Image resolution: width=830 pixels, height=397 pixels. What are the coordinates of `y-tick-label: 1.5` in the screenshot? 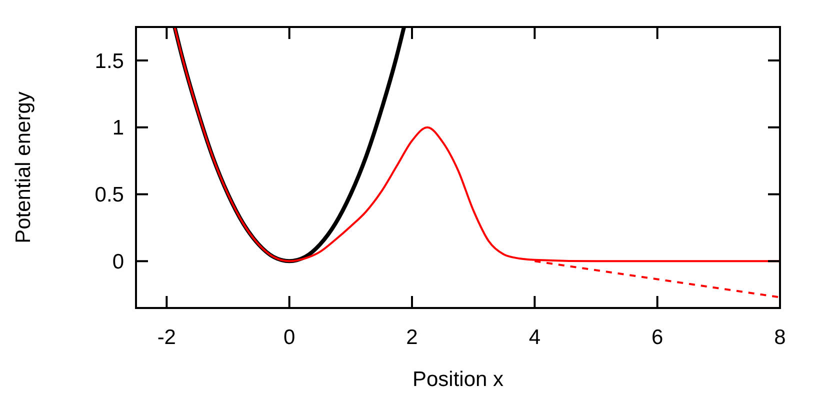 It's located at (109, 61).